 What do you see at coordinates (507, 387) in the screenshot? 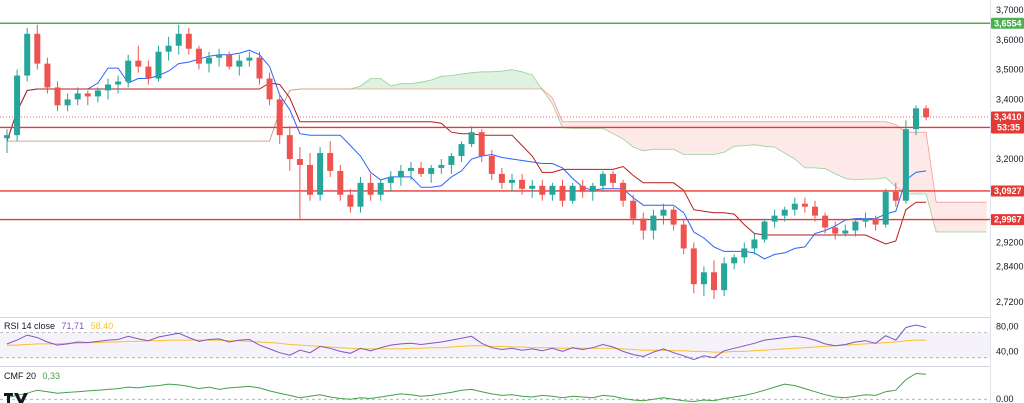
I see `cmf-panel: 0.00` at bounding box center [507, 387].